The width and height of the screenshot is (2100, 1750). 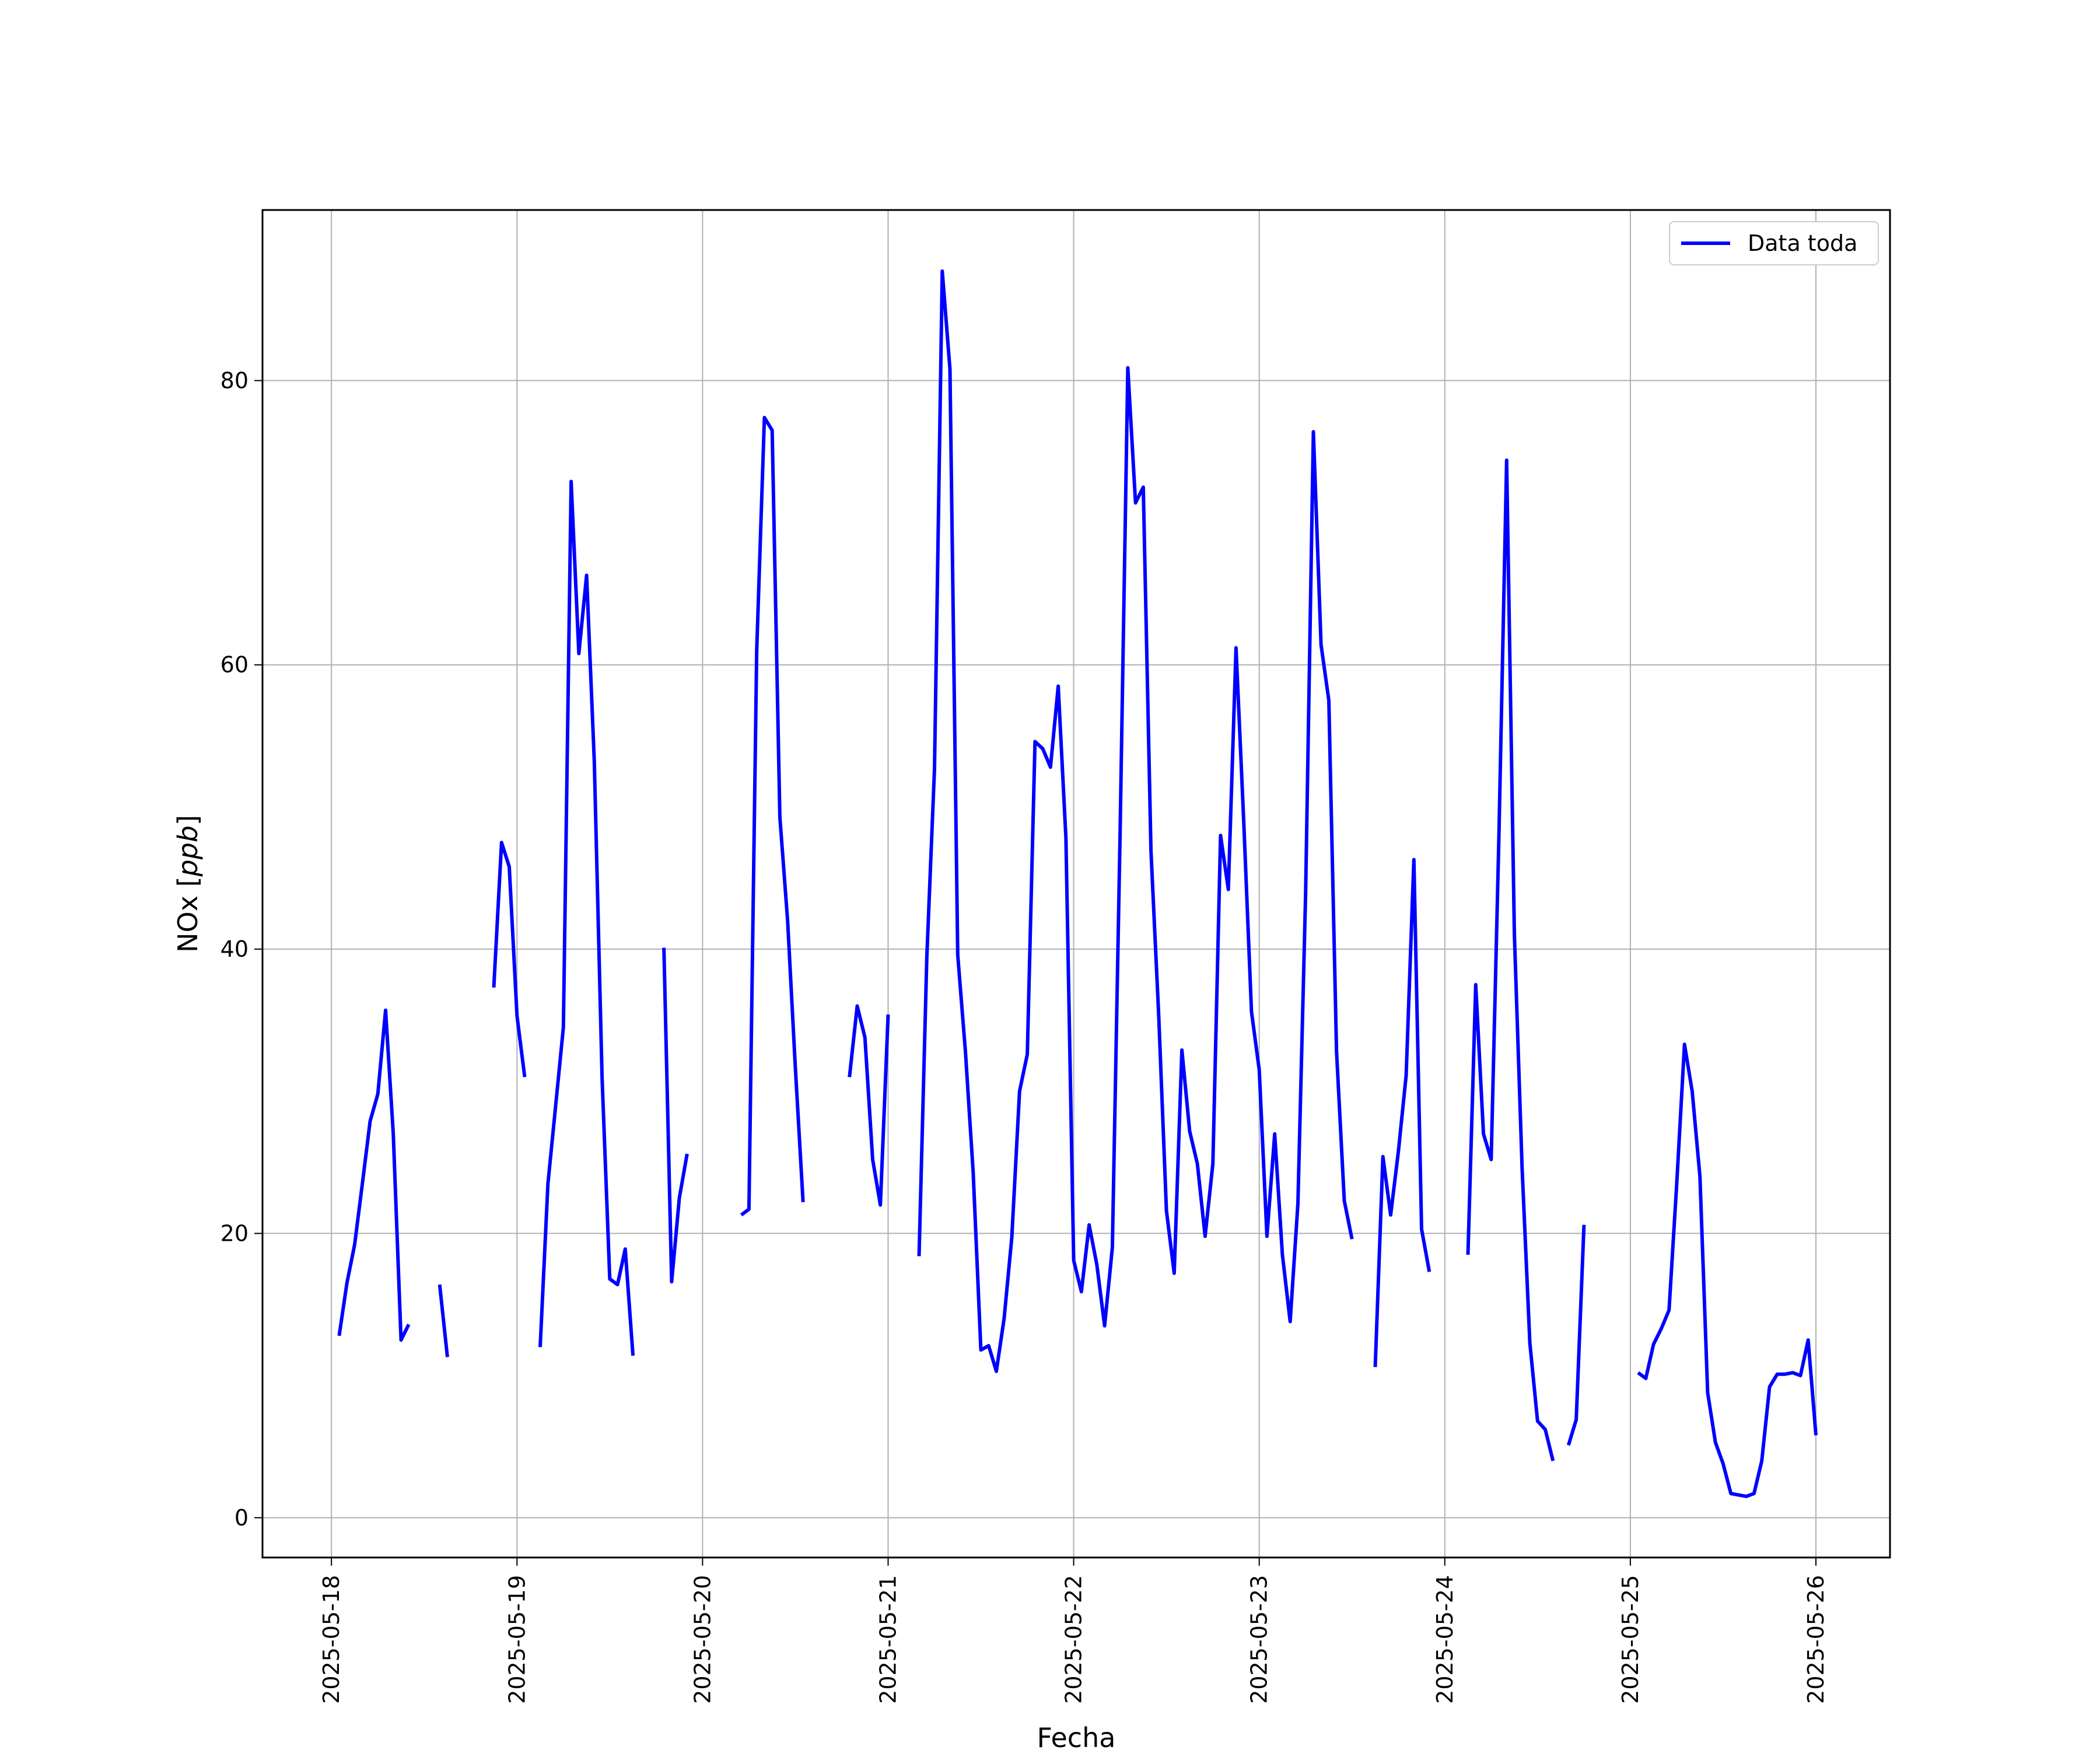 What do you see at coordinates (331, 1639) in the screenshot?
I see `x-tick-label: 2025-05-18` at bounding box center [331, 1639].